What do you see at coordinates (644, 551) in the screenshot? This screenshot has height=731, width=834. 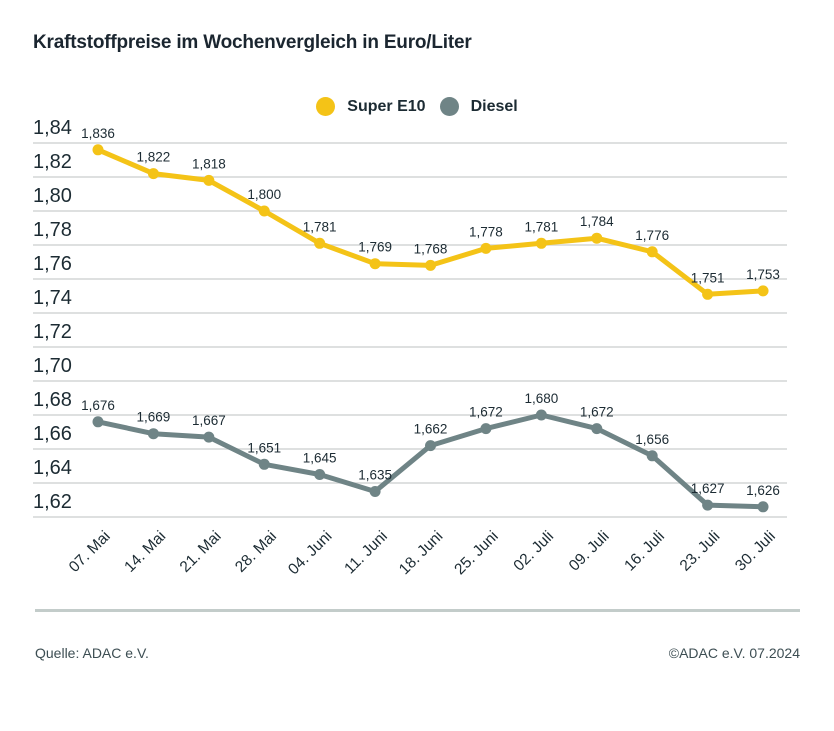 I see `x-axis-label: 16. Juli` at bounding box center [644, 551].